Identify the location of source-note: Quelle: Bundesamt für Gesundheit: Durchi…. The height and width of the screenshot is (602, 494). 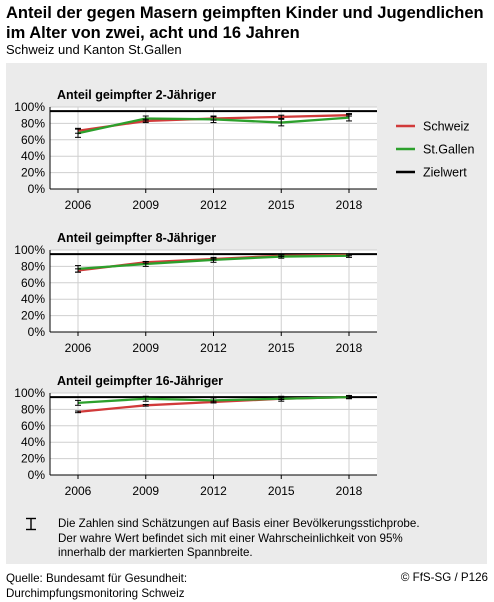
(96, 586).